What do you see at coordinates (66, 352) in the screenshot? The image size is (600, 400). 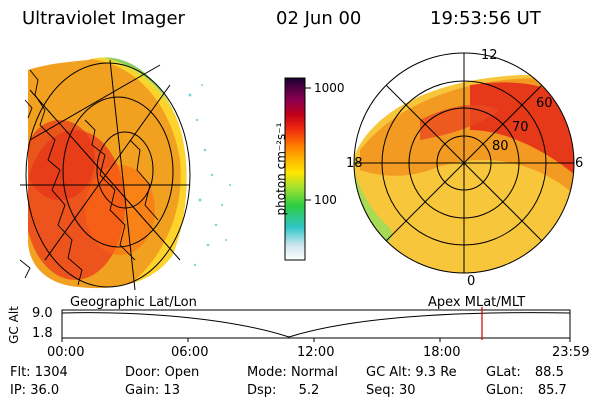 I see `timeline-tick-0000: 00:00` at bounding box center [66, 352].